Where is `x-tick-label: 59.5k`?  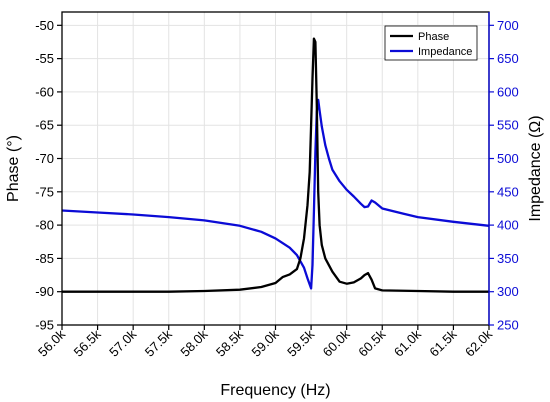 x-tick-label: 59.5k is located at coordinates (300, 342).